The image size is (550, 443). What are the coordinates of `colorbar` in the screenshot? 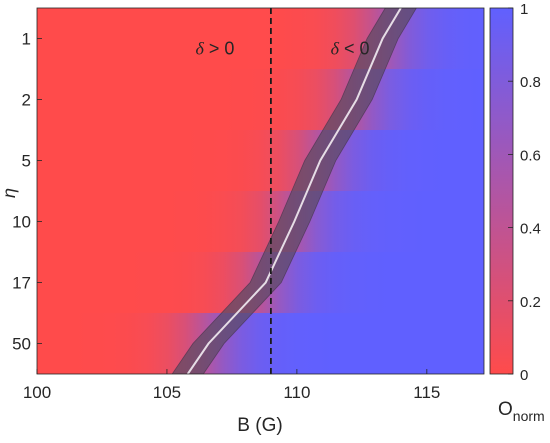 It's located at (501, 191).